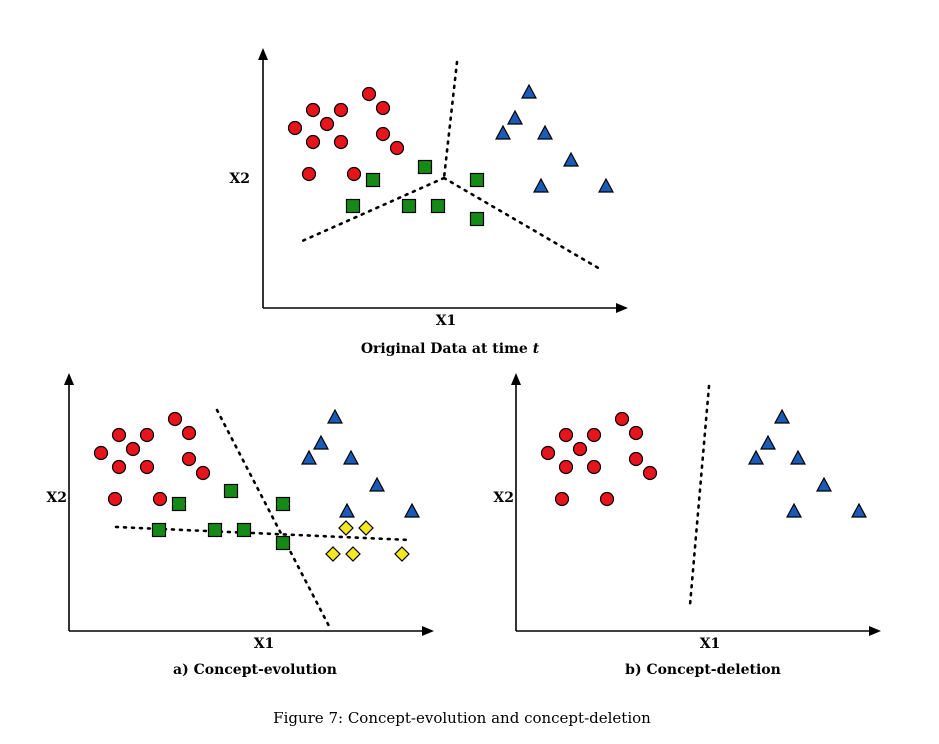 The height and width of the screenshot is (744, 939). Describe the element at coordinates (255, 670) in the screenshot. I see `caption-evolution: a) Concept-evolution` at that location.